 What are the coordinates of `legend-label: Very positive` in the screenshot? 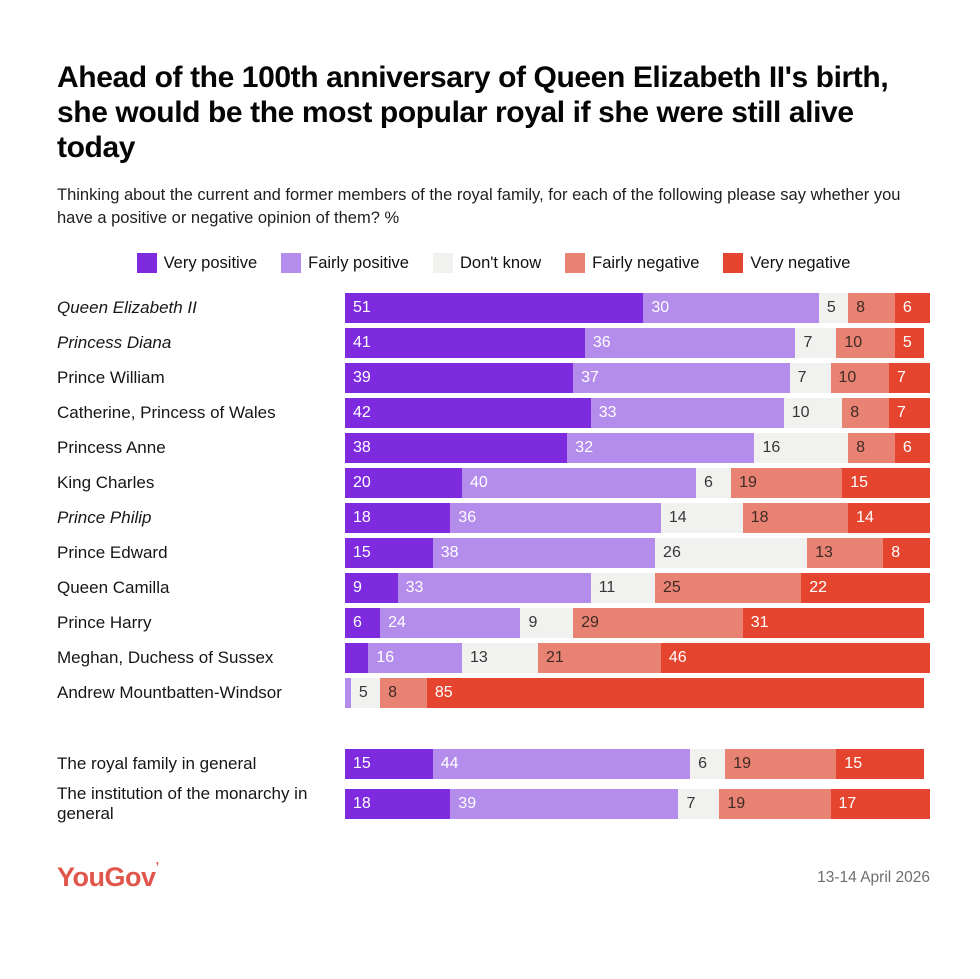 It's located at (210, 262).